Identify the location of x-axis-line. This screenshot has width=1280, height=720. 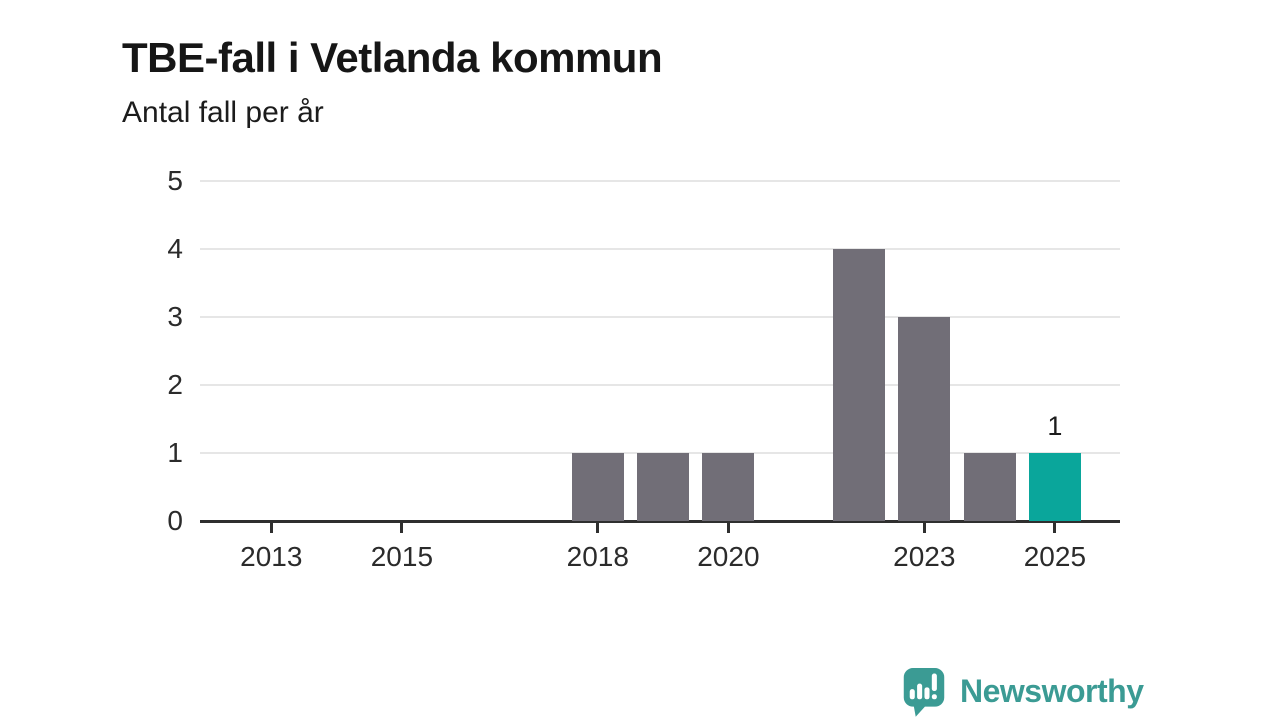
(660, 521).